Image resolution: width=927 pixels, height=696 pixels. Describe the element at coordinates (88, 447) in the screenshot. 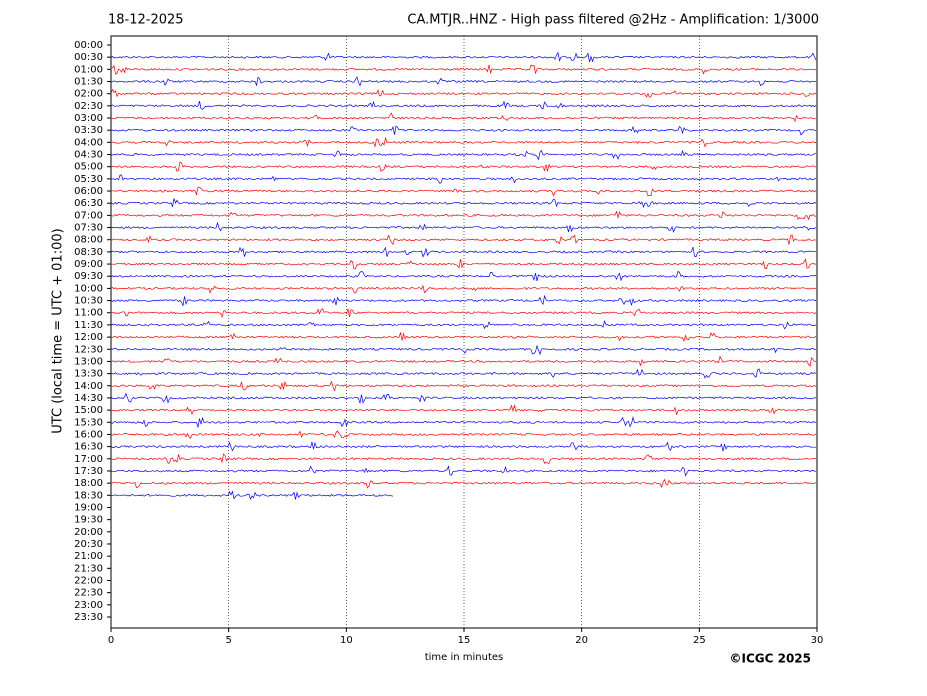

I see `y-tick-label: 16:30` at that location.